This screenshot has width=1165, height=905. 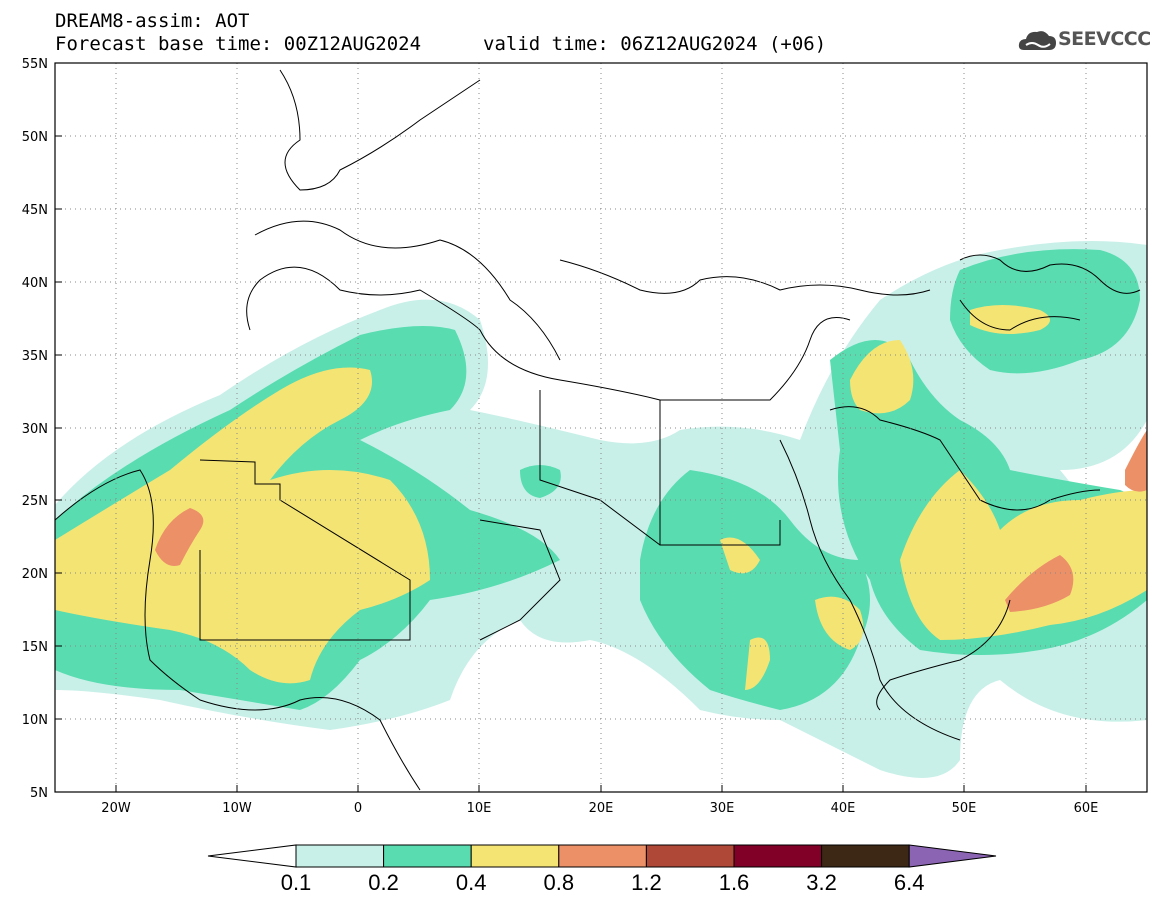 I want to click on colorbar-label: 3.2, so click(x=821, y=882).